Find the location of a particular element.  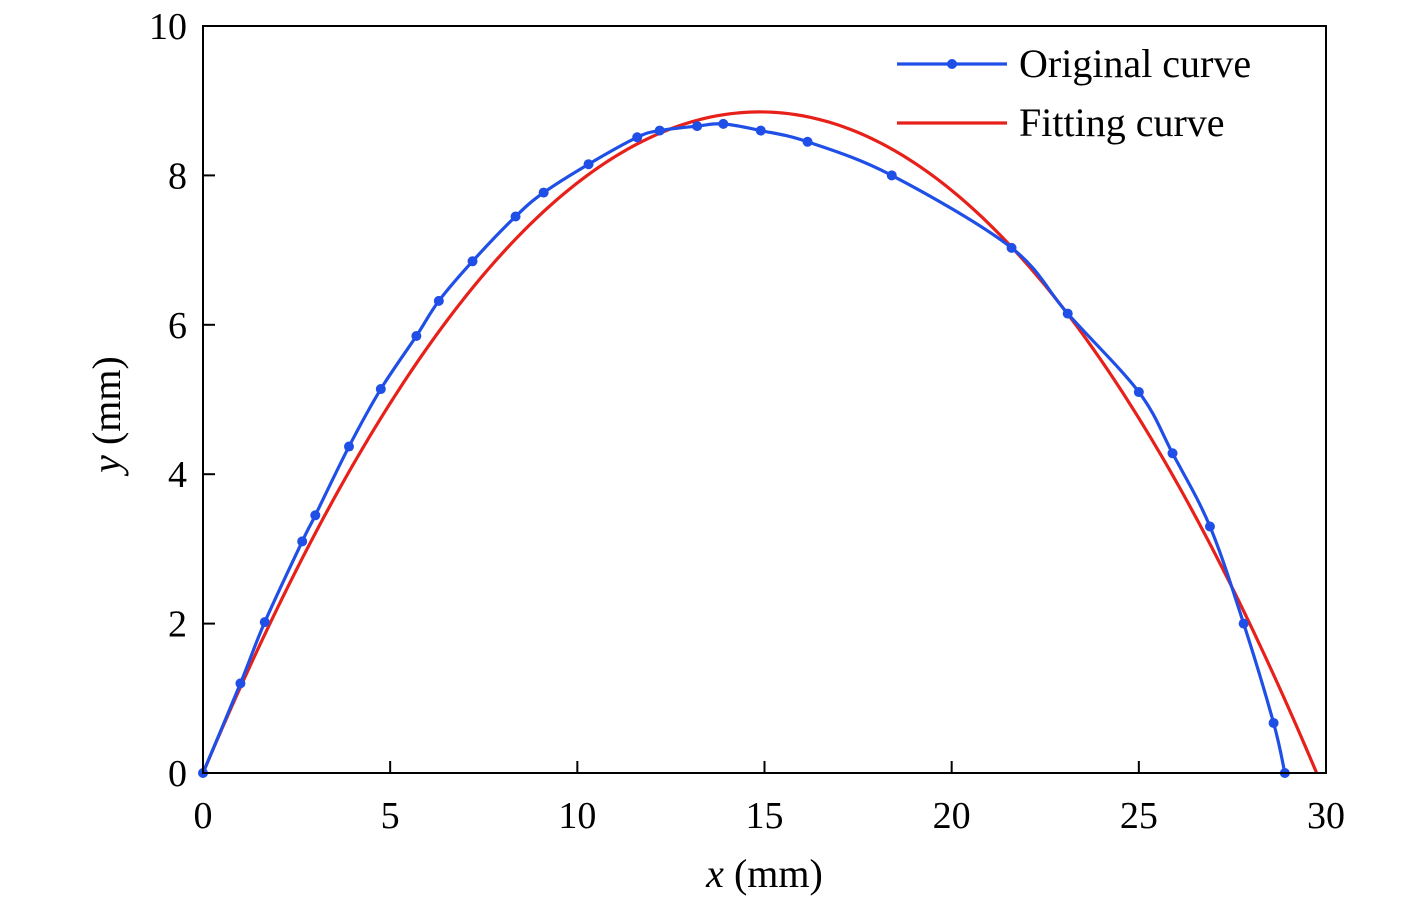

y-tick-label-2: 2 is located at coordinates (177, 625).